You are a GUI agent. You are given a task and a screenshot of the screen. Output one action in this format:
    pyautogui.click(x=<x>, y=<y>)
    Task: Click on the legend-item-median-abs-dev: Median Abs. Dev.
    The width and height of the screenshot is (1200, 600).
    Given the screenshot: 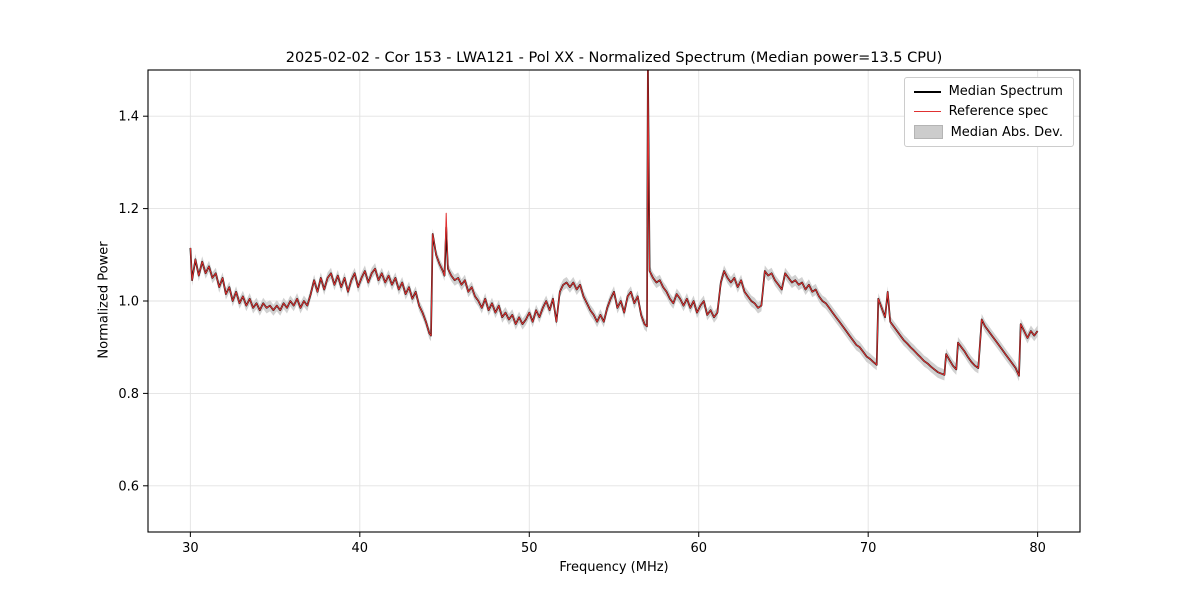 What is the action you would take?
    pyautogui.click(x=988, y=132)
    